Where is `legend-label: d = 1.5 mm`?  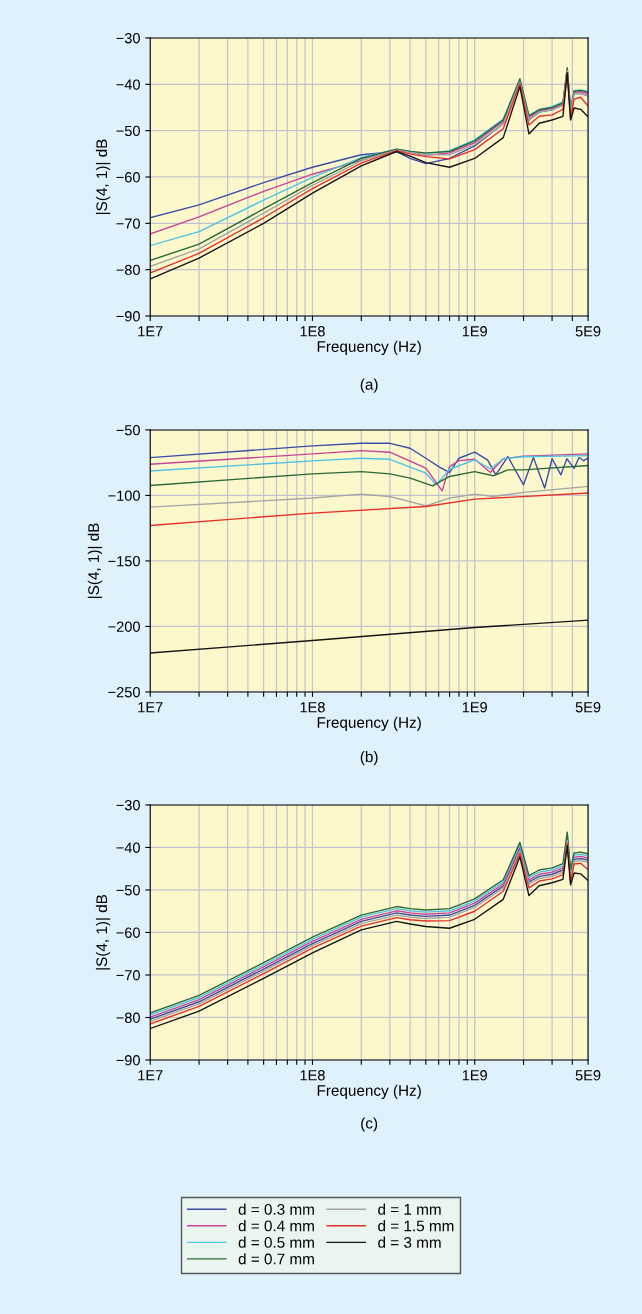 legend-label: d = 1.5 mm is located at coordinates (416, 1226).